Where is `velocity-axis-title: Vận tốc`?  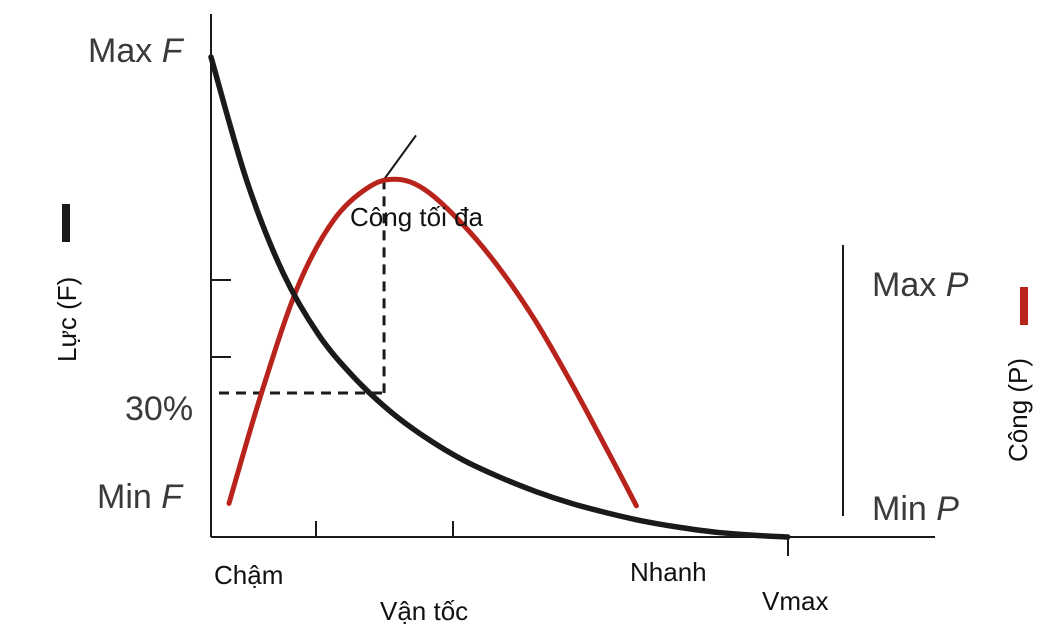
velocity-axis-title: Vận tốc is located at coordinates (424, 611).